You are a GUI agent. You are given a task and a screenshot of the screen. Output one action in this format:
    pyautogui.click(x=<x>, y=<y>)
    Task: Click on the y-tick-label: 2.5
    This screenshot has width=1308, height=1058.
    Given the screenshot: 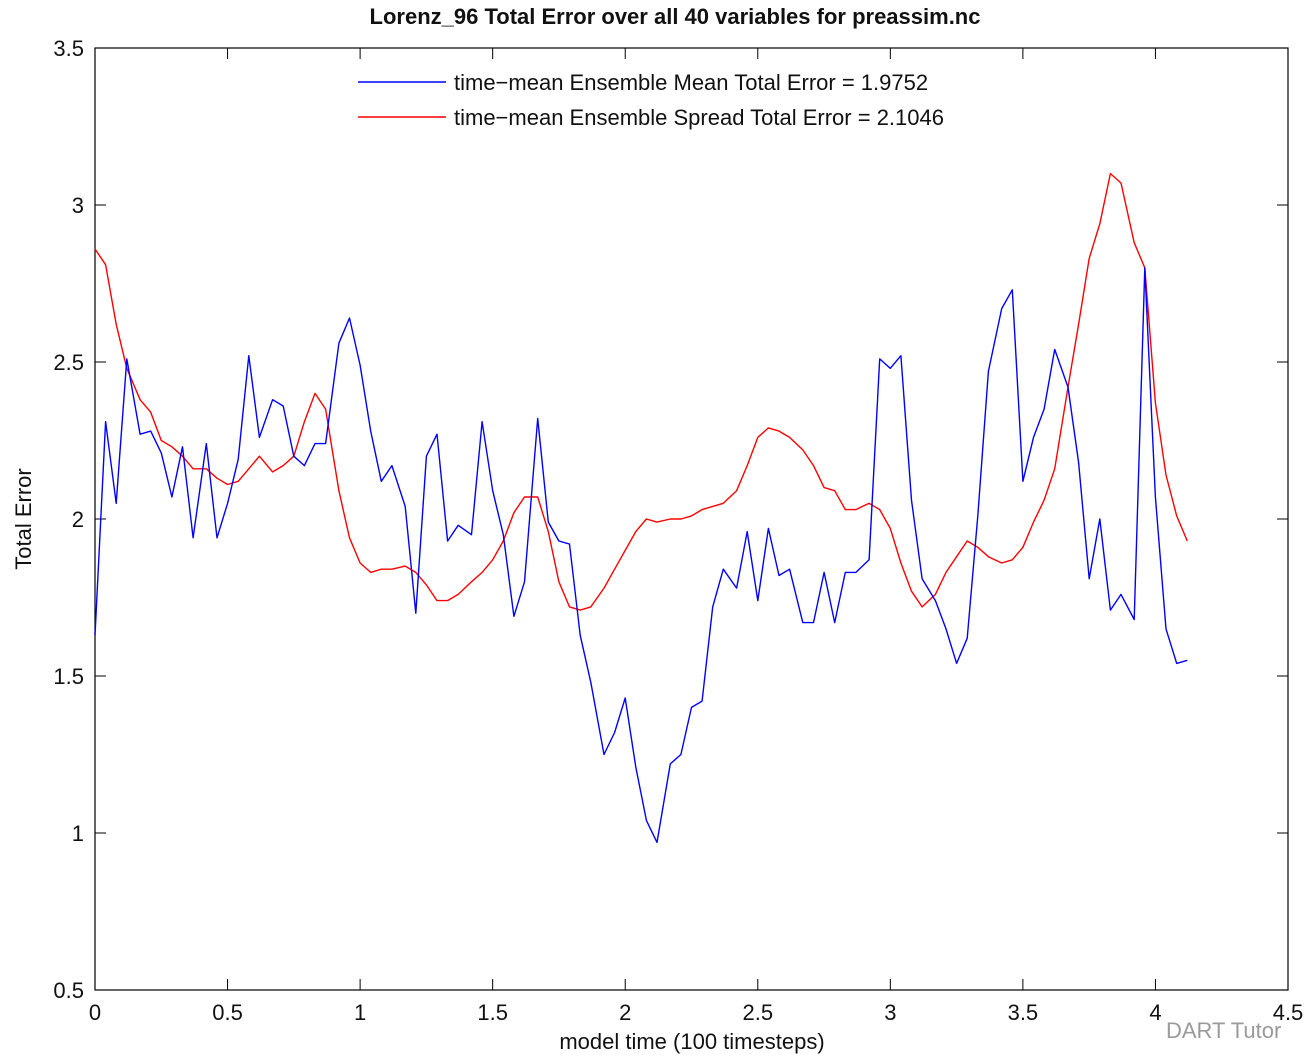 What is the action you would take?
    pyautogui.click(x=68, y=362)
    